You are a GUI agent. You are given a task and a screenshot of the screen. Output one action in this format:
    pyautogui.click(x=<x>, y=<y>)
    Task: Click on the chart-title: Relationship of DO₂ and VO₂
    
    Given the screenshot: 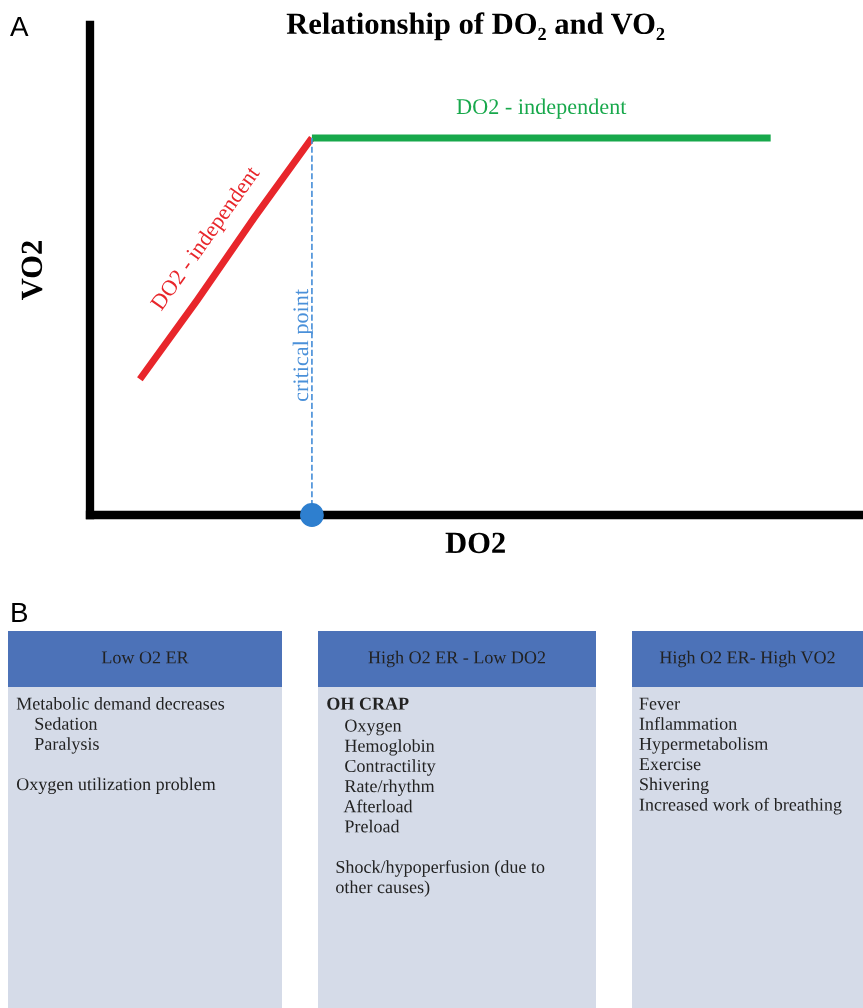 What is the action you would take?
    pyautogui.click(x=475, y=26)
    